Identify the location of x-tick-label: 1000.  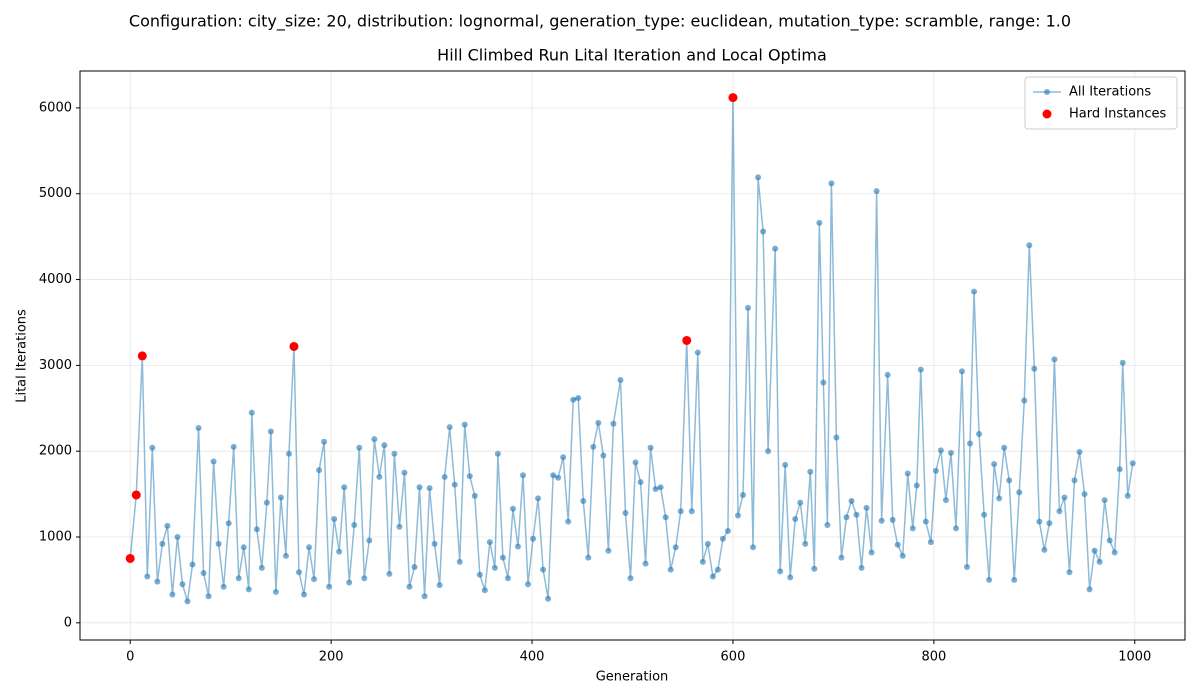
(1134, 657).